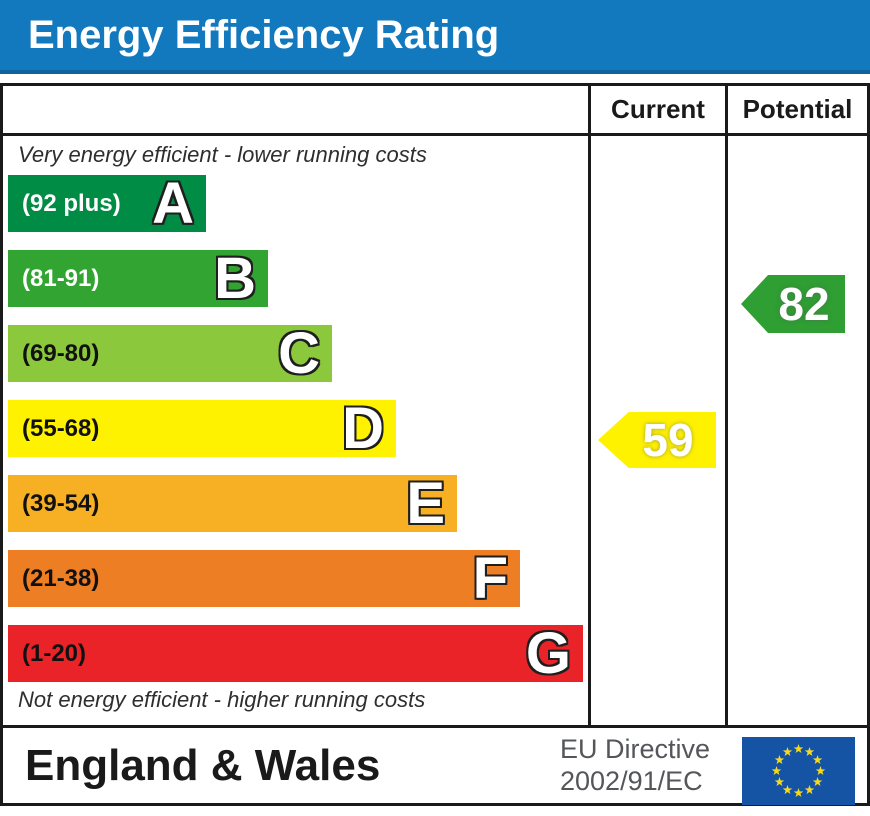 The height and width of the screenshot is (816, 870). Describe the element at coordinates (635, 749) in the screenshot. I see `eu-directive-line1: EU Directive` at that location.